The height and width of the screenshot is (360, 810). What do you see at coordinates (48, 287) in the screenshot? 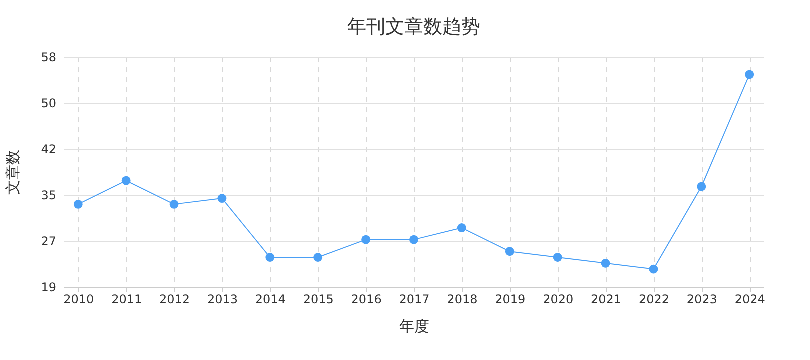
I see `y-tick-label: 19` at bounding box center [48, 287].